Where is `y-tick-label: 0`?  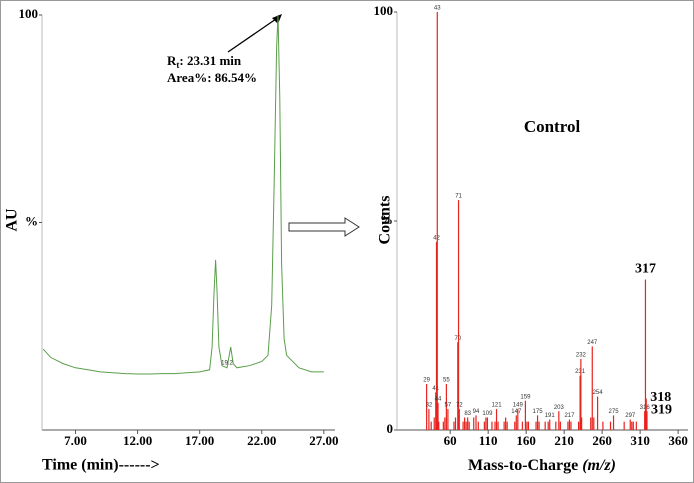
y-tick-label: 0 is located at coordinates (390, 428).